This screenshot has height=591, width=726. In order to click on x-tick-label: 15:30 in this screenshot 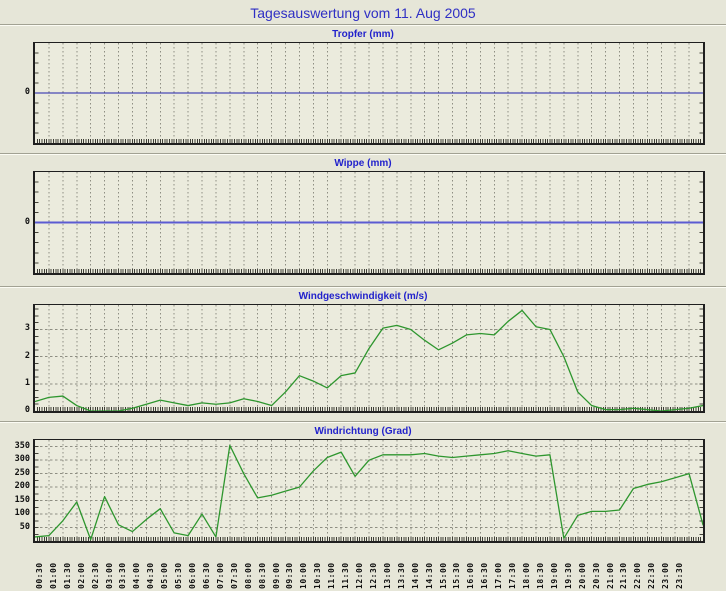, I will do `click(457, 575)`.